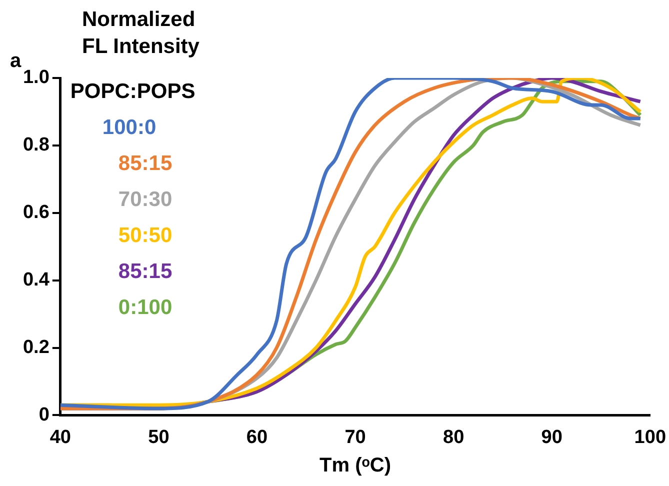  I want to click on y-tick-label: 0.2, so click(36, 347).